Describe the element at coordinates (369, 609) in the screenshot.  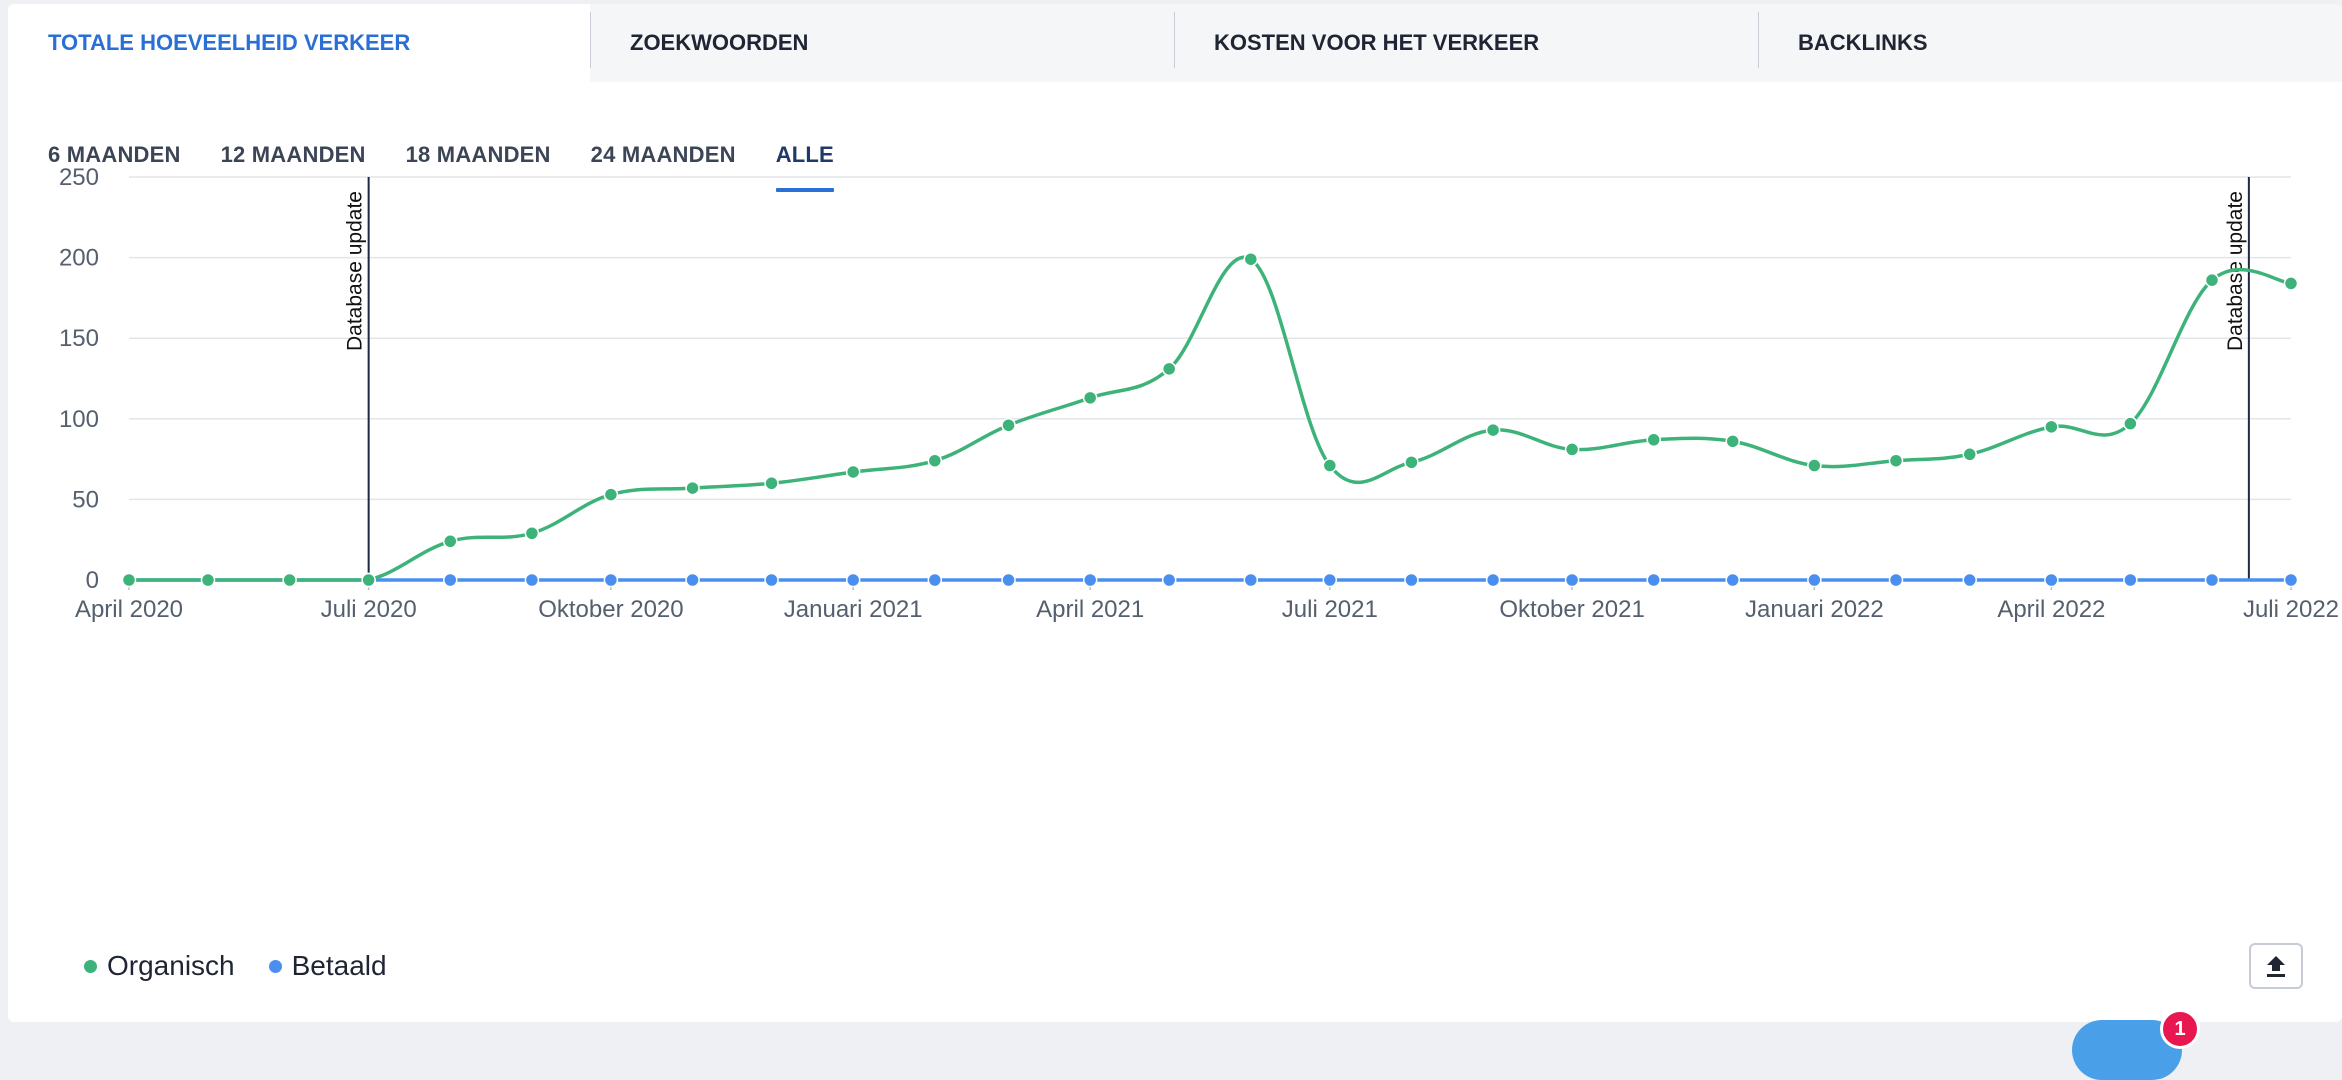
I see `x-tick-label: Juli 2020` at that location.